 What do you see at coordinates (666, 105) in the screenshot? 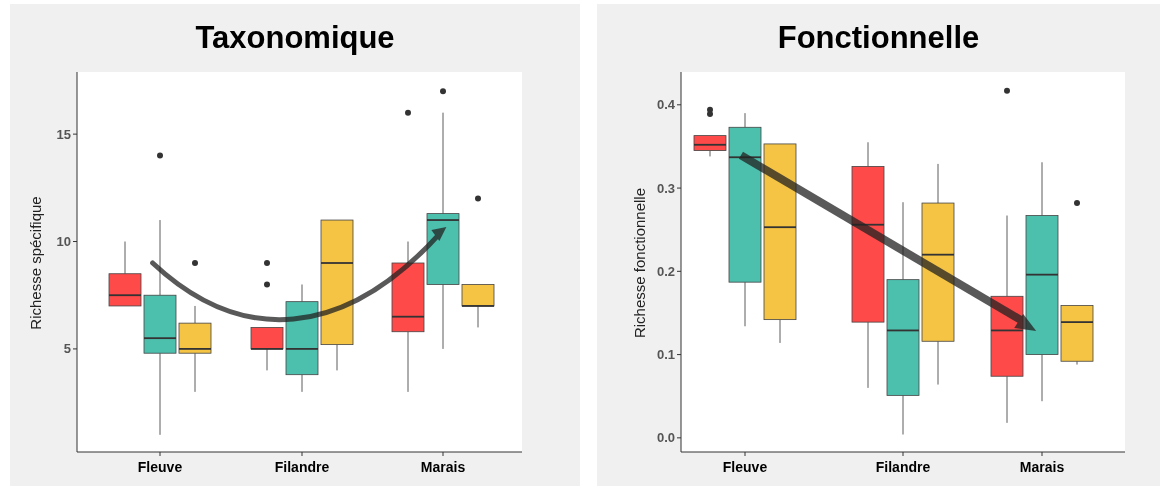
I see `y-tick-label: 0.4` at bounding box center [666, 105].